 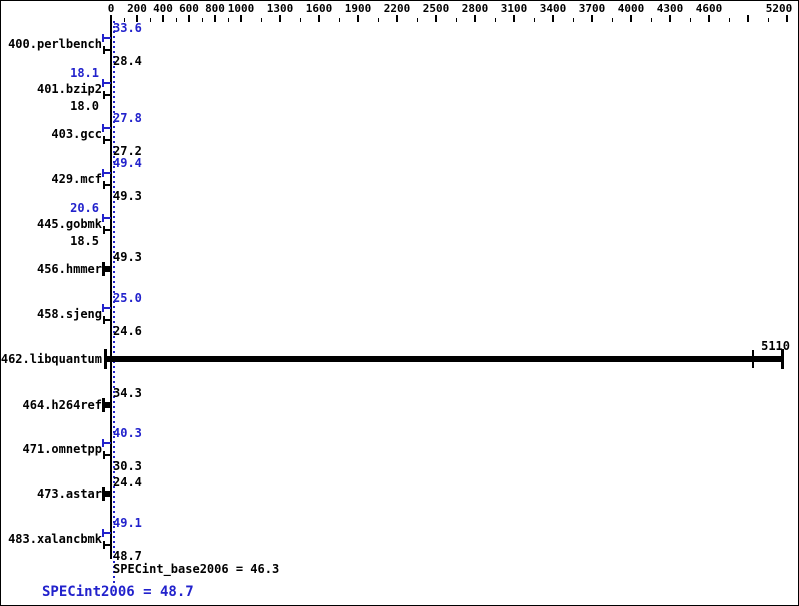 What do you see at coordinates (215, 8) in the screenshot?
I see `axis-tick-label: 800` at bounding box center [215, 8].